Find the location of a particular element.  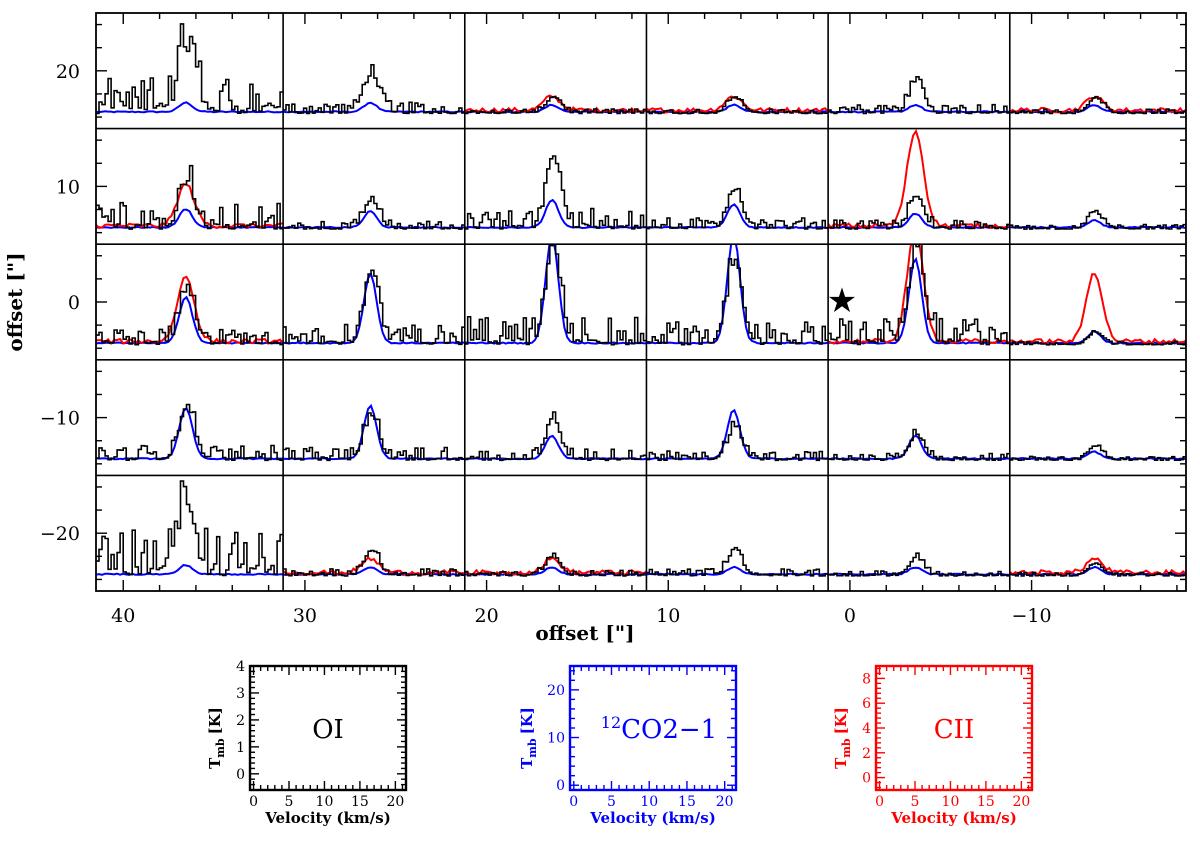

x-tick-label: 30 is located at coordinates (305, 616).